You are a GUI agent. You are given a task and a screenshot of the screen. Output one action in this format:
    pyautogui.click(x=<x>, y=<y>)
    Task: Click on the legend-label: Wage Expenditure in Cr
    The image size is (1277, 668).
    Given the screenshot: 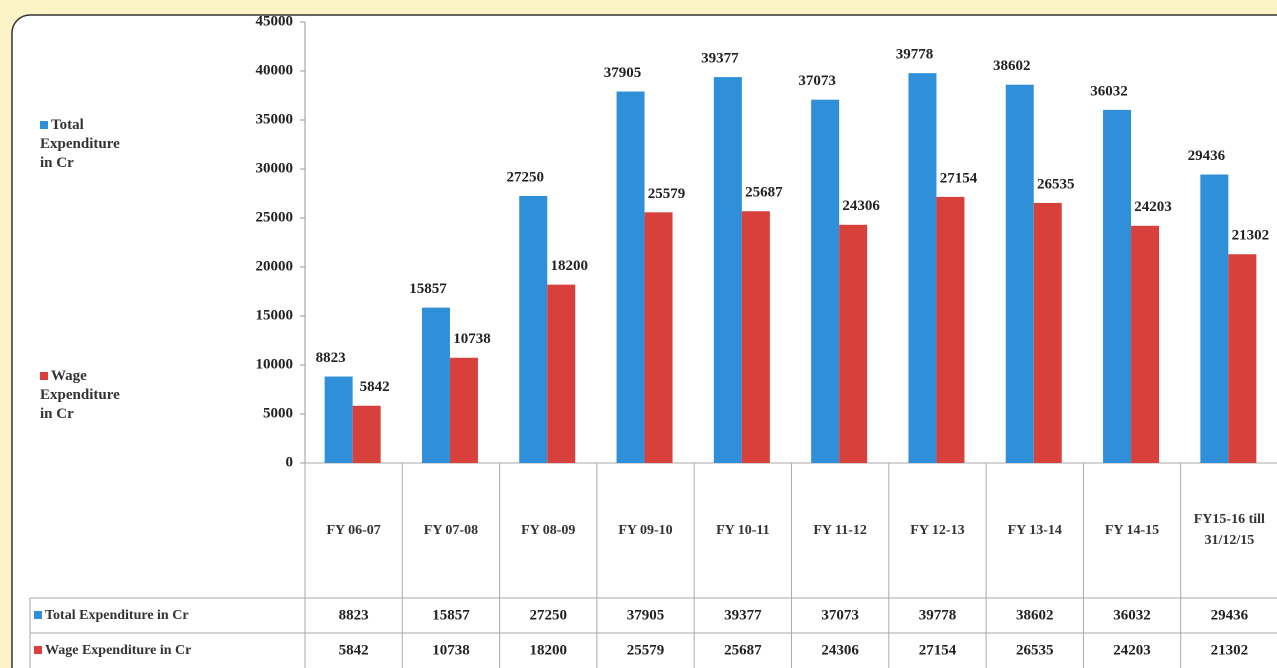 What is the action you would take?
    pyautogui.click(x=80, y=395)
    